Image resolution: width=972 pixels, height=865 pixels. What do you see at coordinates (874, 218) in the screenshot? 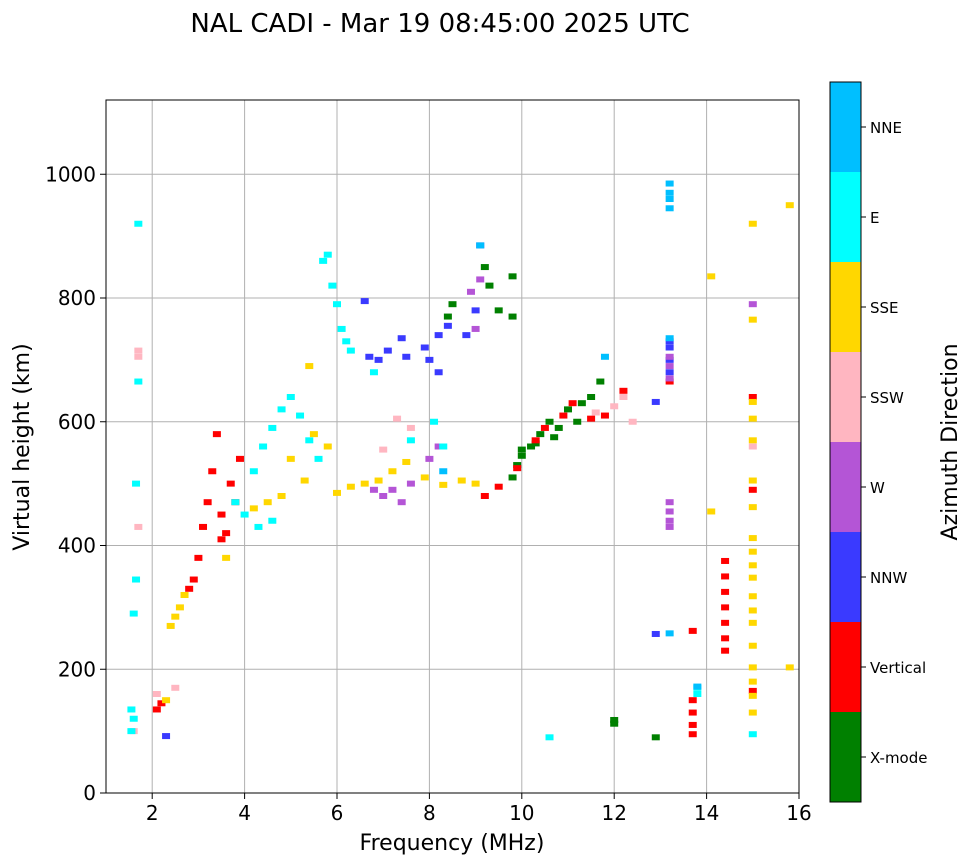
I see `colorbar-tick-label: E` at bounding box center [874, 218].